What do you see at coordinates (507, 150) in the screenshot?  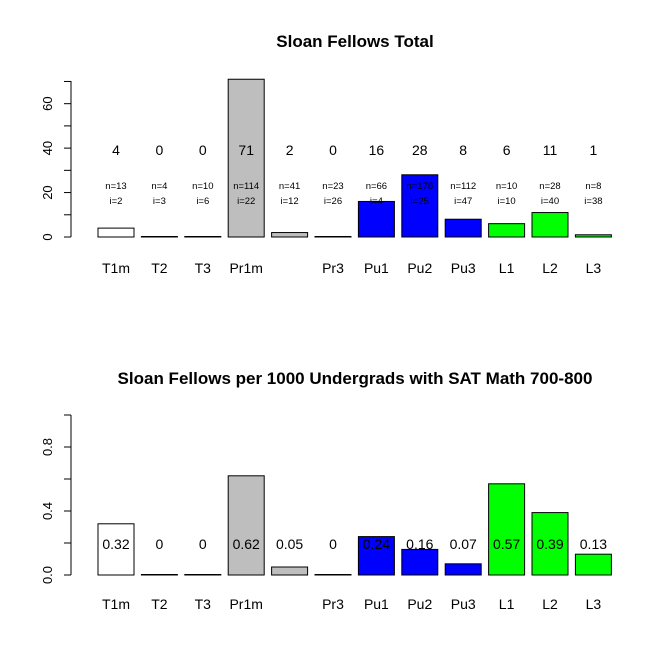 I see `chart-1-value-label: 6` at bounding box center [507, 150].